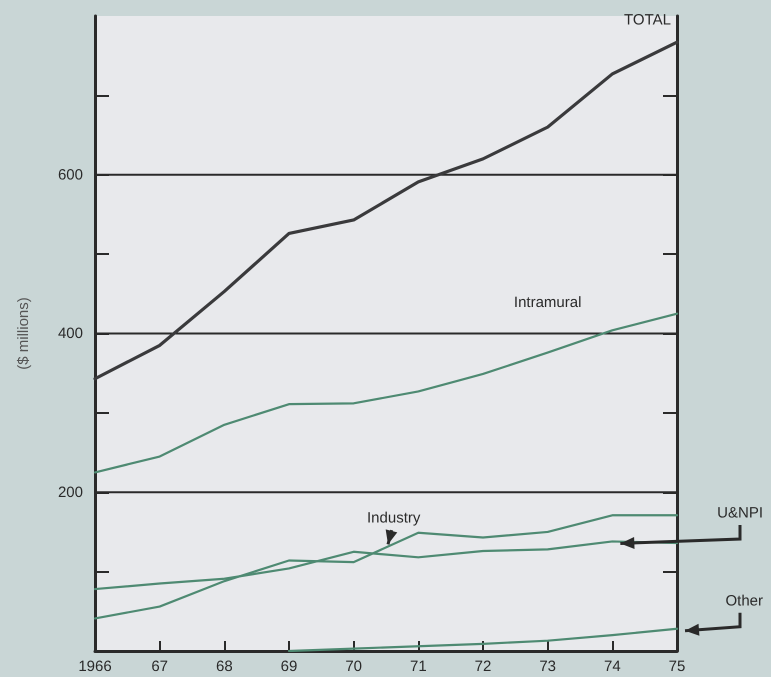 This screenshot has width=771, height=677. I want to click on x-tick-label: 74, so click(612, 666).